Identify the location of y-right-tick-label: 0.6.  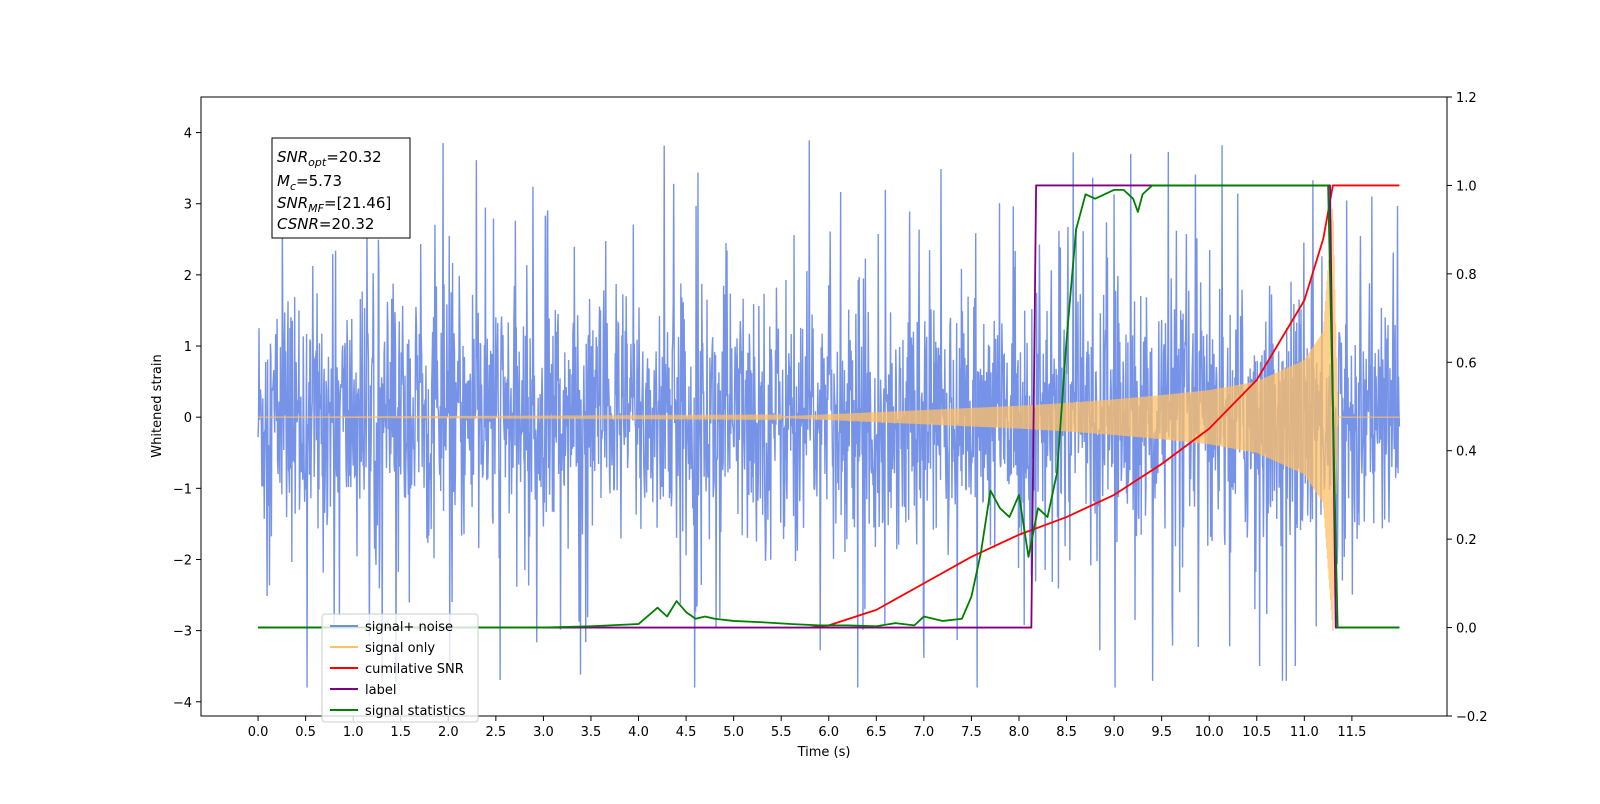
(1466, 363).